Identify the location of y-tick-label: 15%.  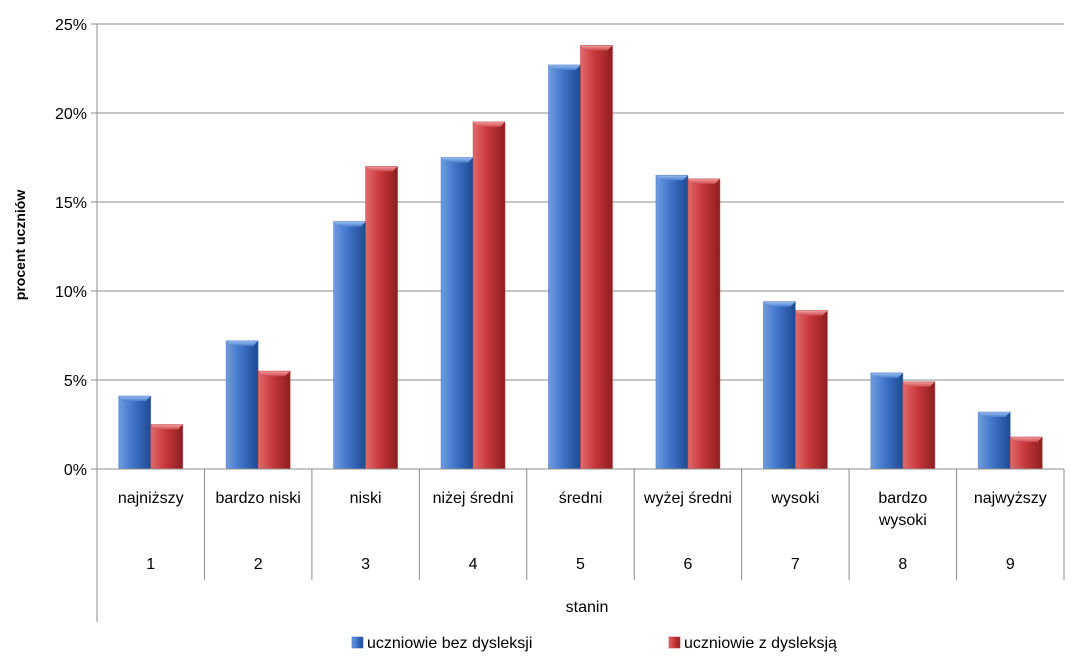
(71, 203).